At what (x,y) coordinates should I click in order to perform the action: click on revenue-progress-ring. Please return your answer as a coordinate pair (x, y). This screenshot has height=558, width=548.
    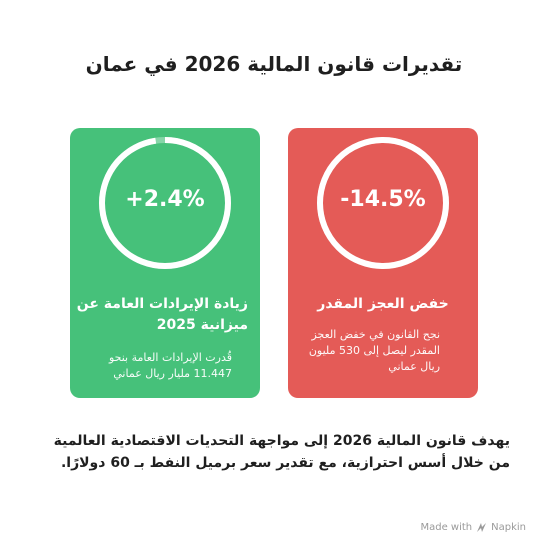
    Looking at the image, I should click on (165, 203).